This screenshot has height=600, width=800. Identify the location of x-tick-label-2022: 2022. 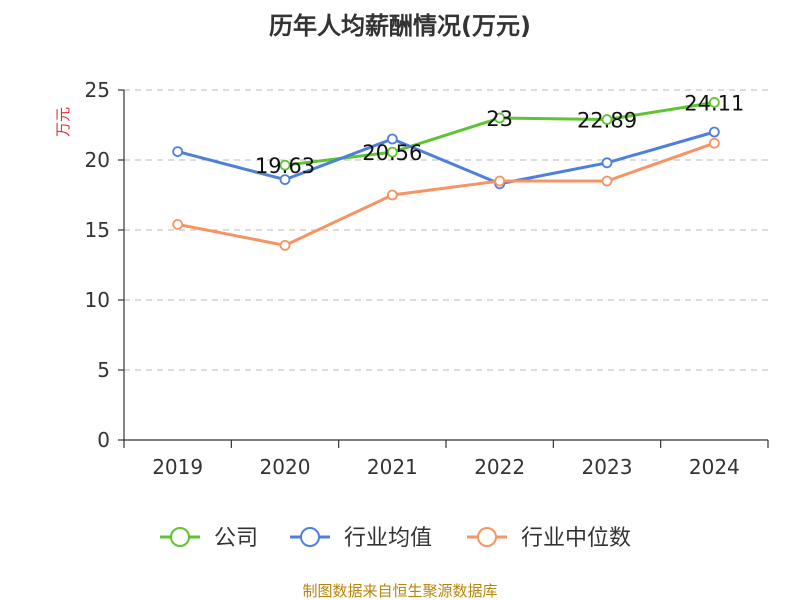
(499, 467).